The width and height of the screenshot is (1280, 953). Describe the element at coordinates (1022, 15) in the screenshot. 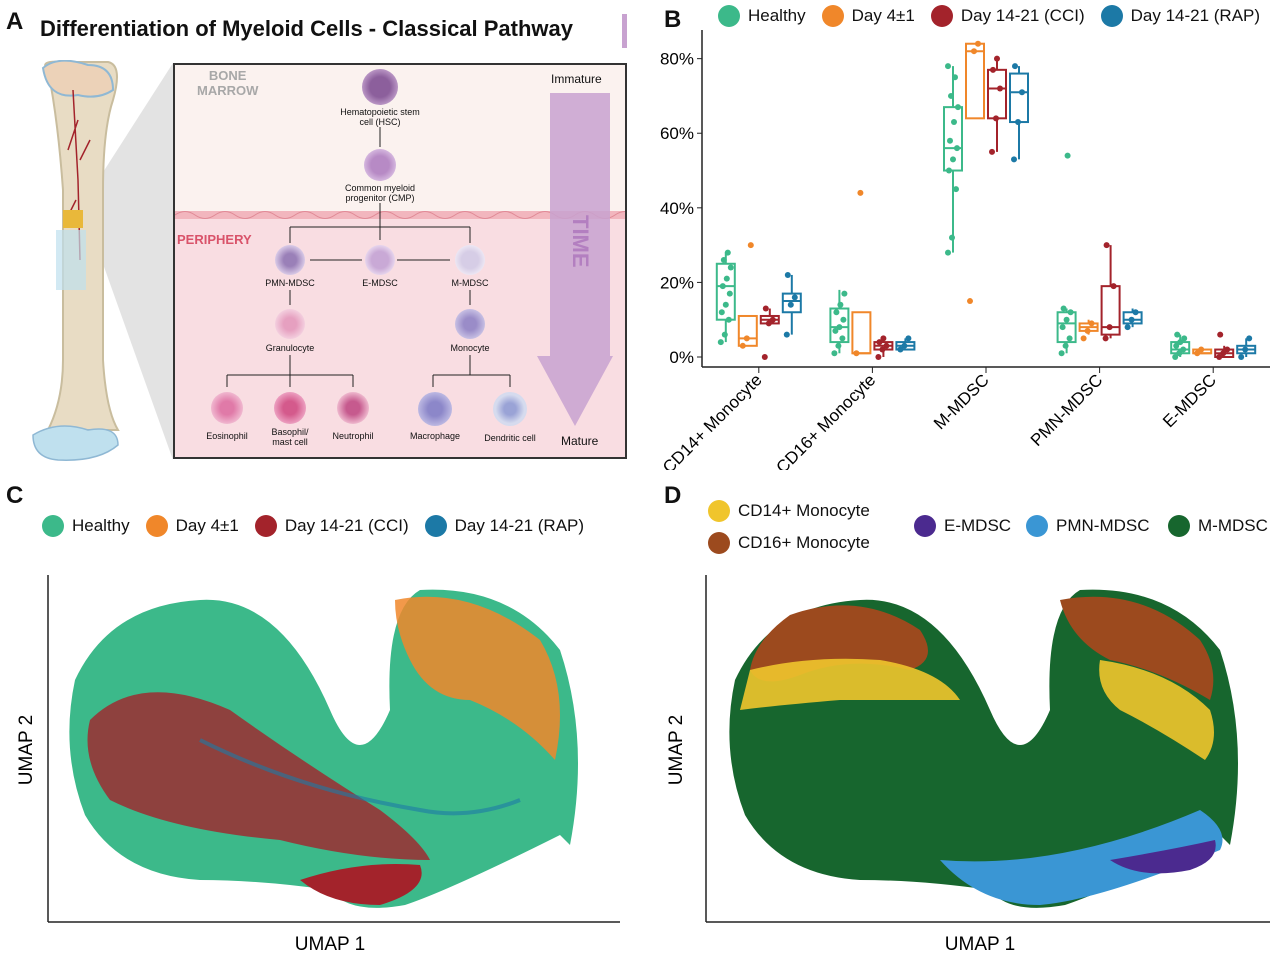

I see `legend-b-label-2: Day 14-21 (CCI)` at that location.